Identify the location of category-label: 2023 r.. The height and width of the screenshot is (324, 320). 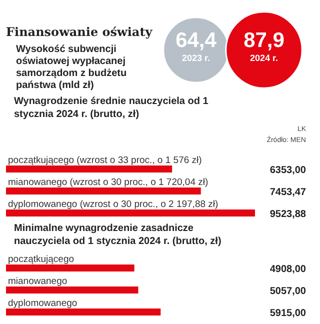
(196, 58).